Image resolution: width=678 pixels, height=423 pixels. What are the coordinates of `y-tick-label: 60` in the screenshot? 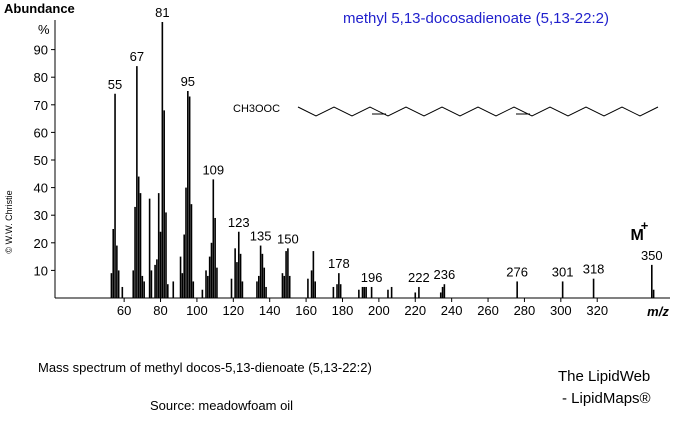 It's located at (41, 132).